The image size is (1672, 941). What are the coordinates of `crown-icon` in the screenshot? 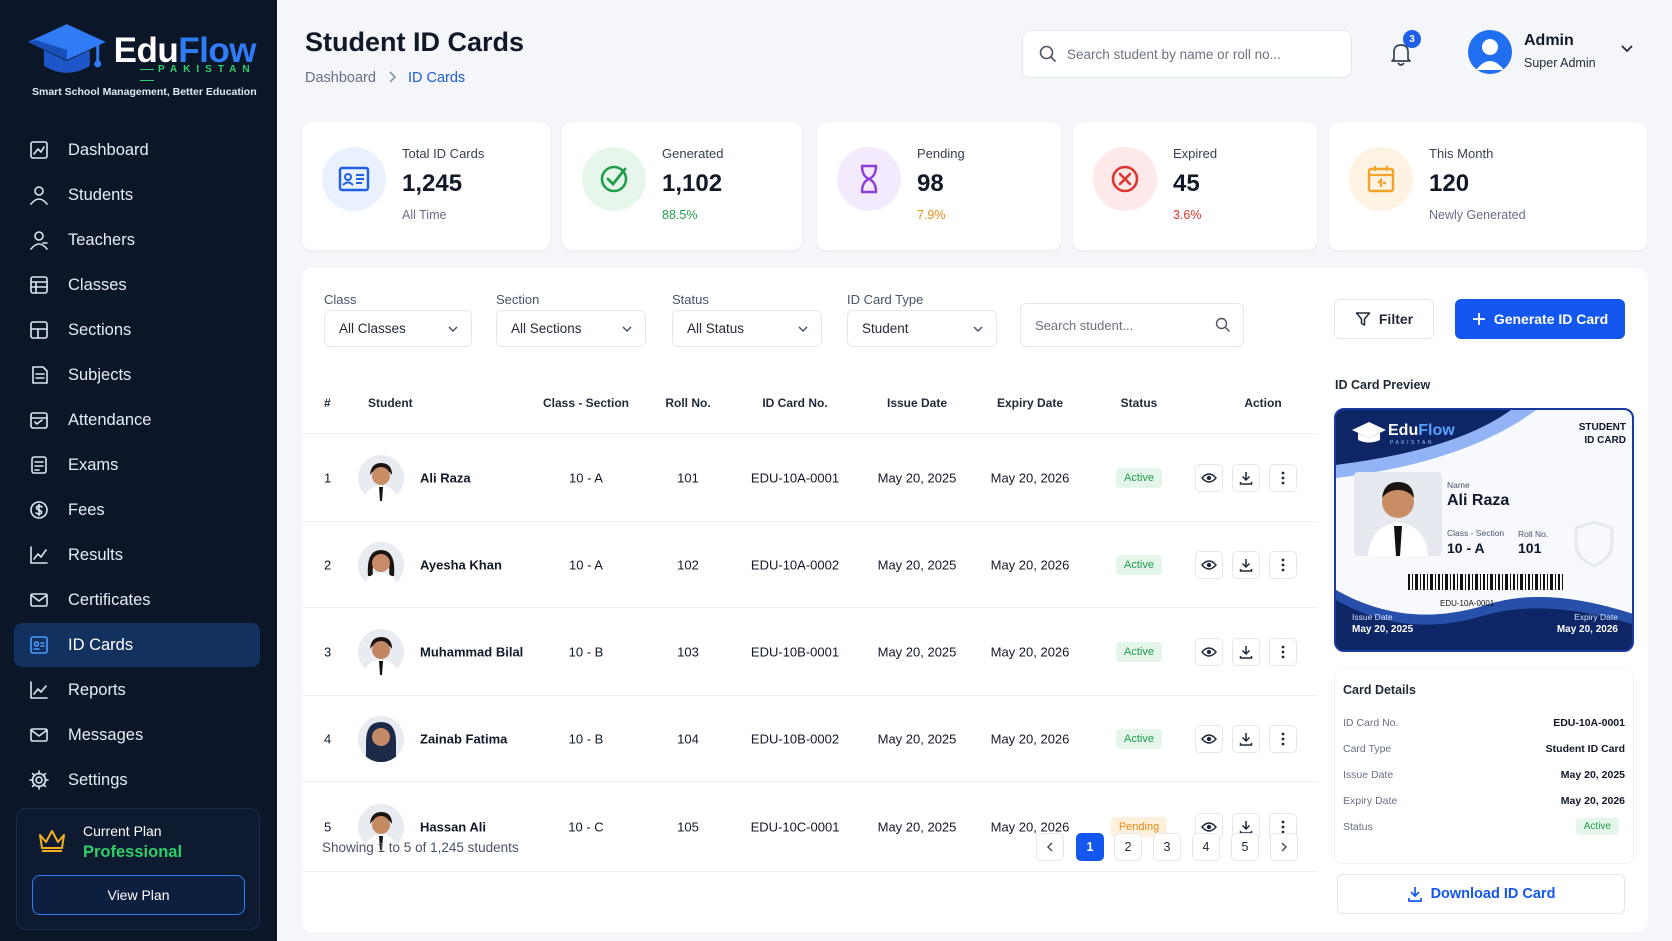 It's located at (52, 841).